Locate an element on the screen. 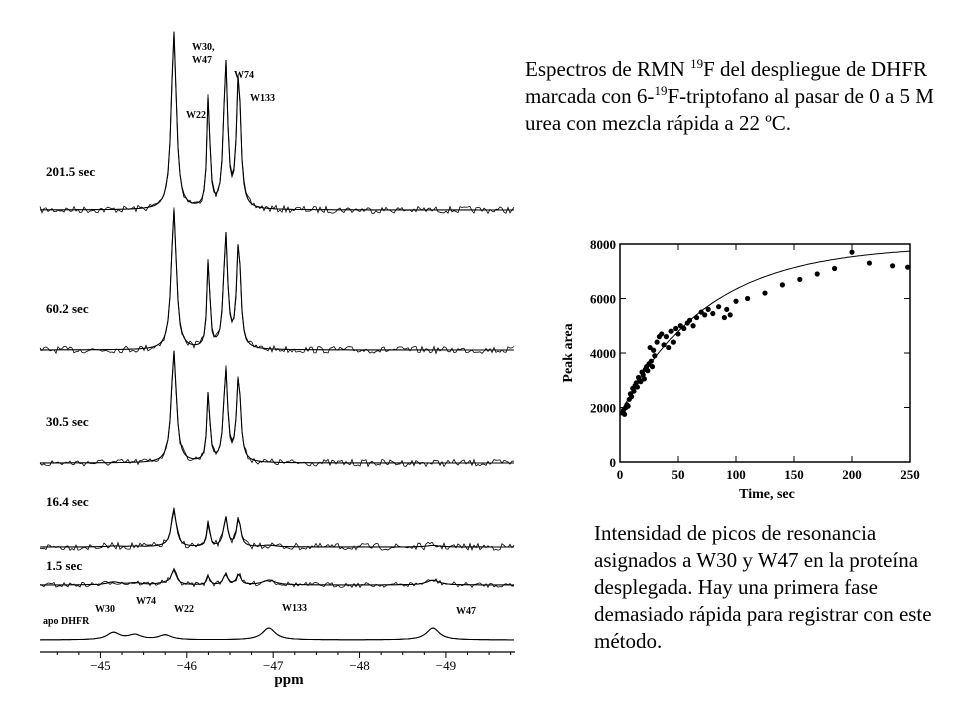 The height and width of the screenshot is (720, 960). fit-curve is located at coordinates (765, 332).